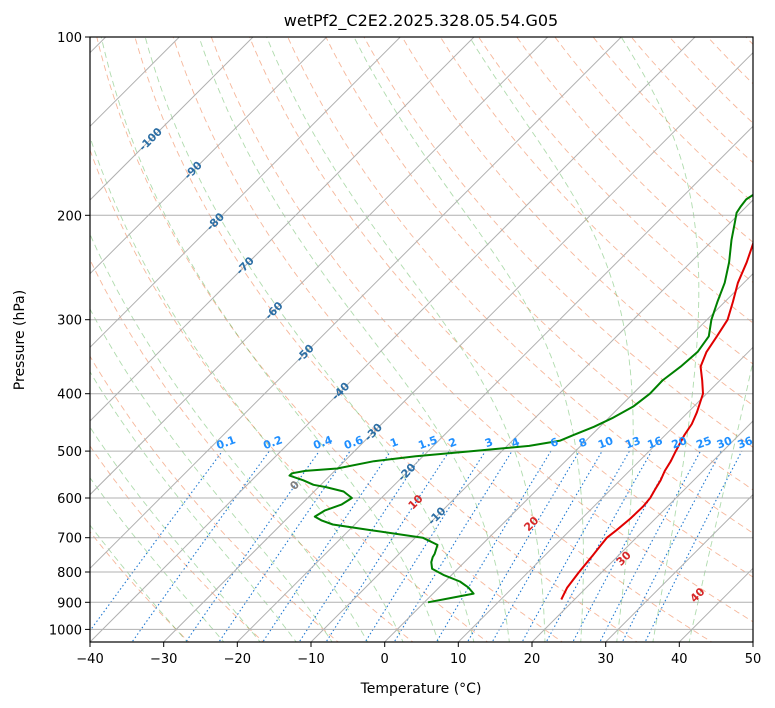  What do you see at coordinates (394, 442) in the screenshot?
I see `isoline-label: 1` at bounding box center [394, 442].